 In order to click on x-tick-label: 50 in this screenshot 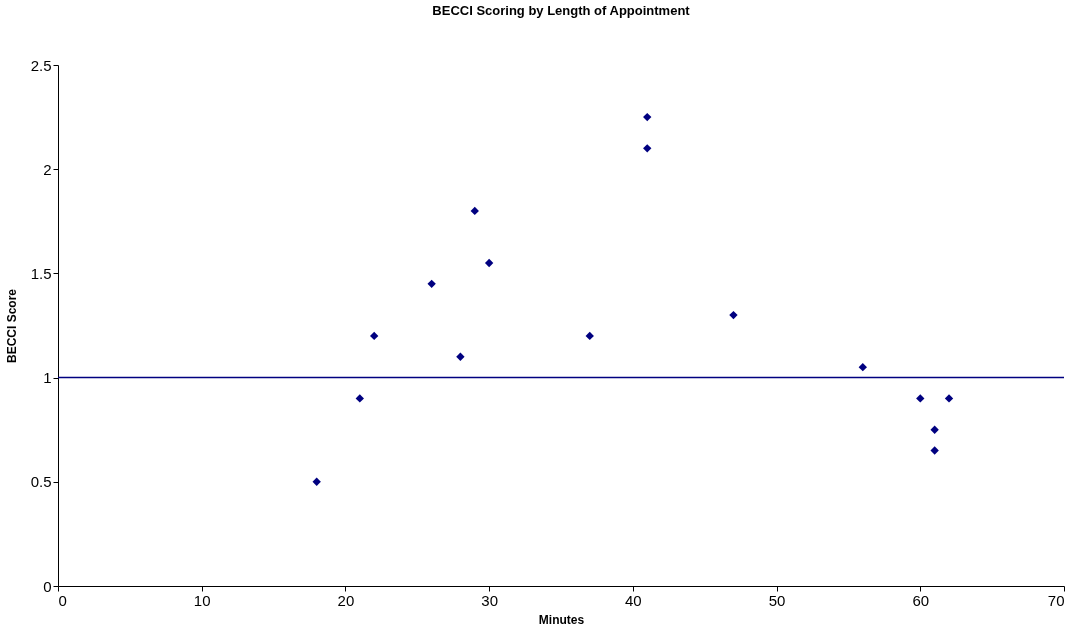, I will do `click(777, 600)`.